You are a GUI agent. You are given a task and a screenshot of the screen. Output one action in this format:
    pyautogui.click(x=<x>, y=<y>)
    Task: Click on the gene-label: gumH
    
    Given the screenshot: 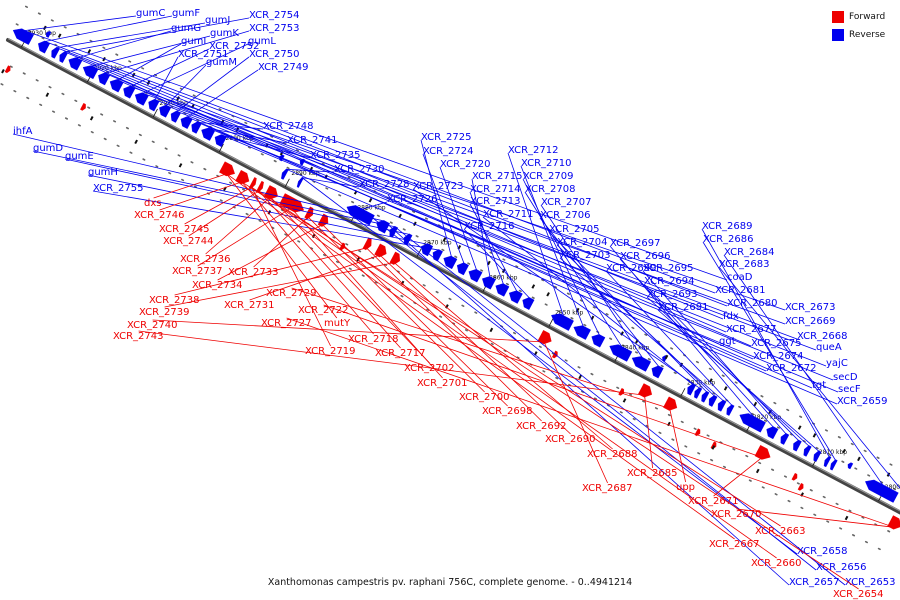 What is the action you would take?
    pyautogui.click(x=103, y=172)
    